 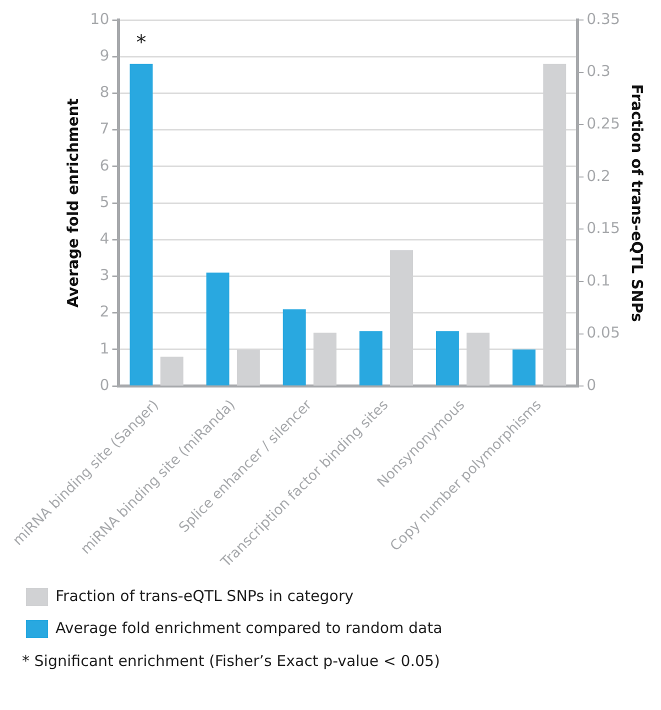 What do you see at coordinates (100, 19) in the screenshot?
I see `y-tick-label: 10` at bounding box center [100, 19].